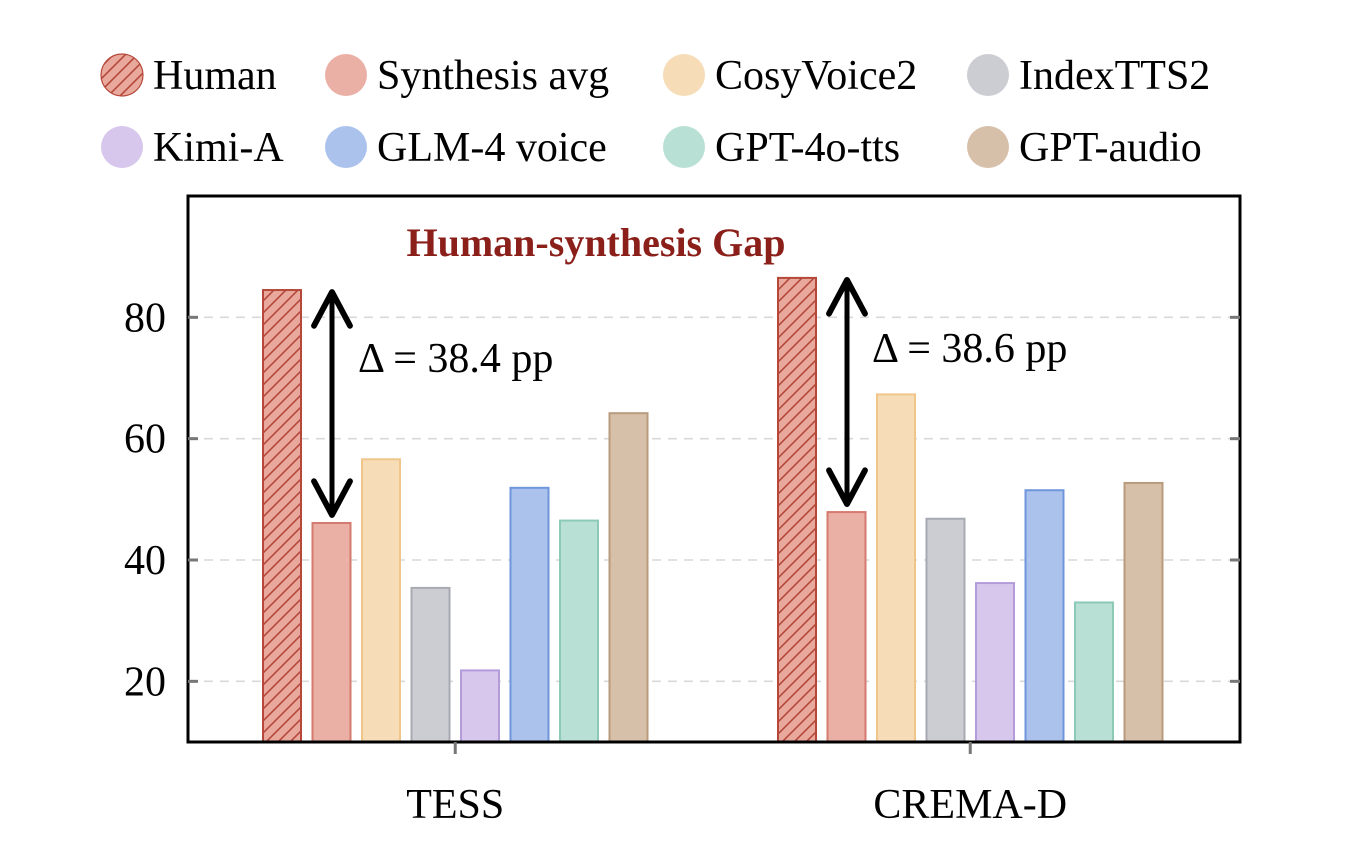 The width and height of the screenshot is (1358, 868). I want to click on bar-crema-d-glm-4-voice, so click(1044, 616).